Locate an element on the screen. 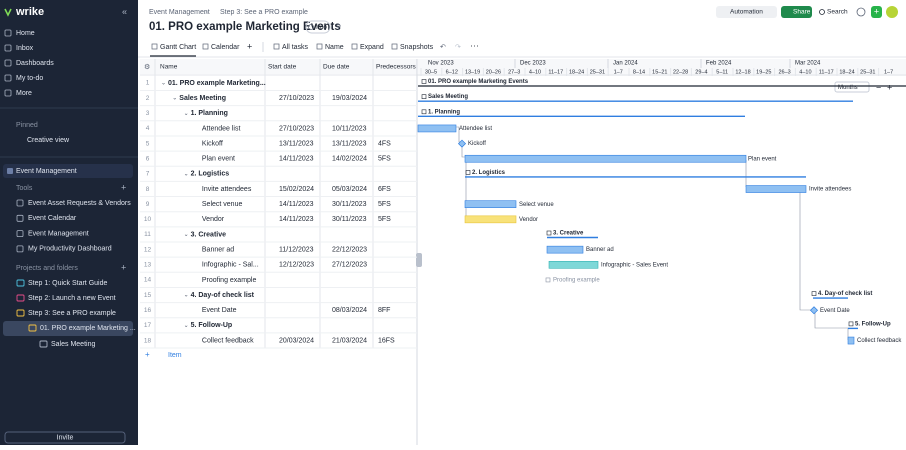 This screenshot has width=906, height=450. collapse: « is located at coordinates (124, 11).